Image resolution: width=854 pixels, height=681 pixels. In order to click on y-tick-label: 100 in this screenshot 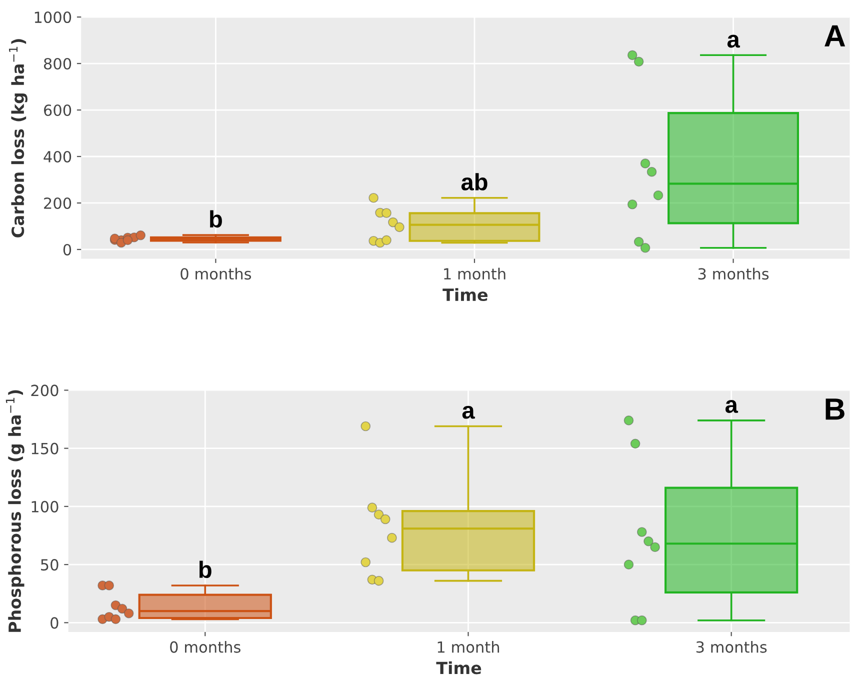, I will do `click(45, 506)`.